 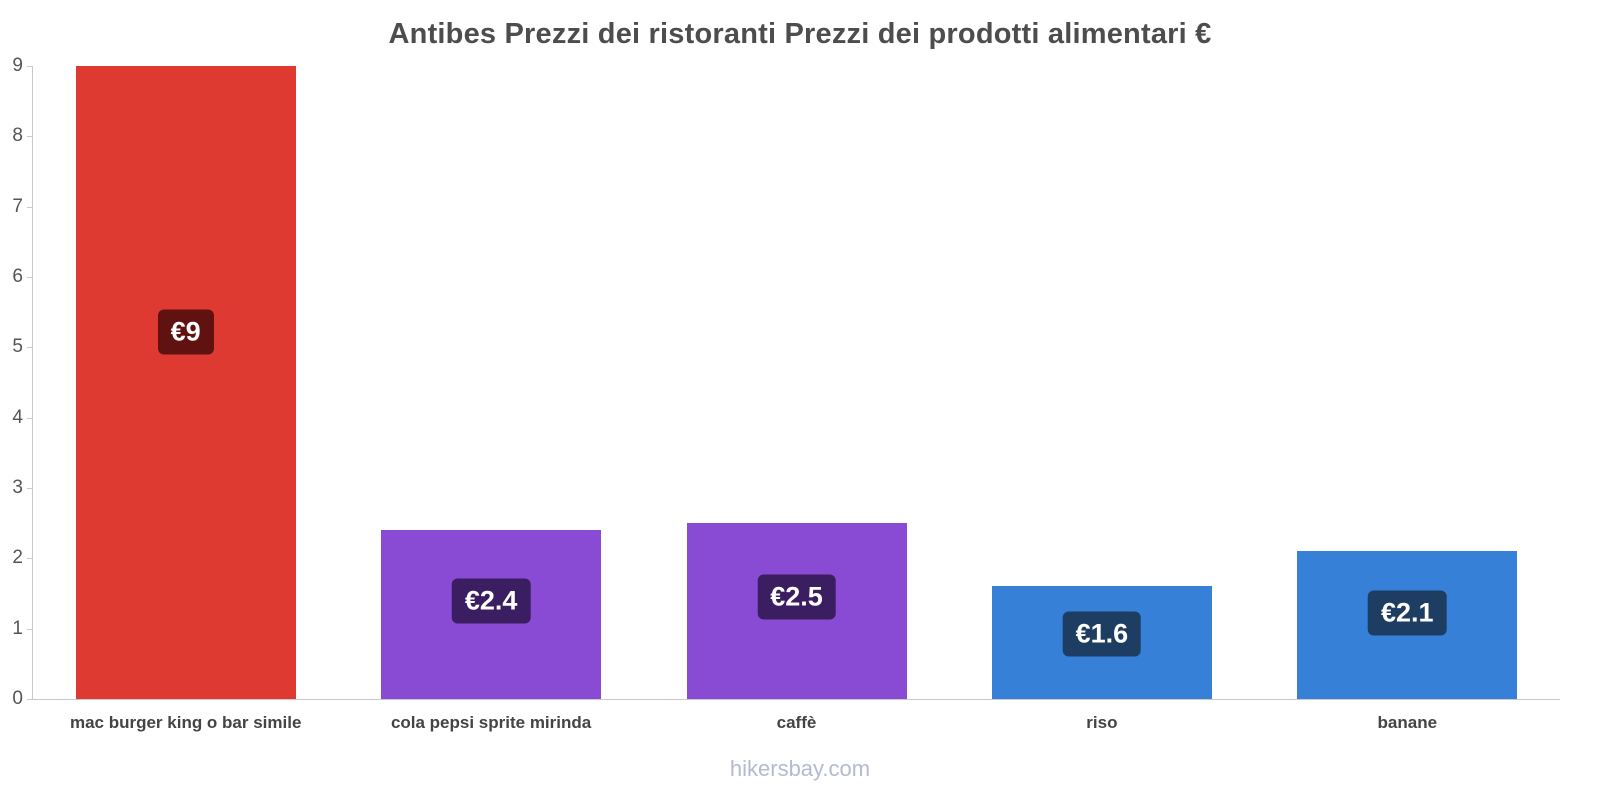 I want to click on y-axis-tick-label: 1, so click(x=17, y=628).